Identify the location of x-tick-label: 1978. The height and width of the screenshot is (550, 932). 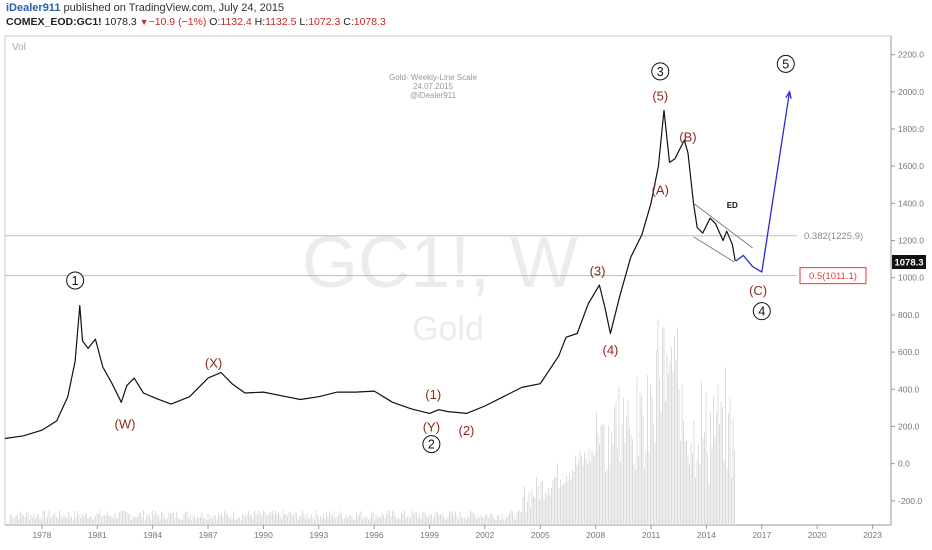
(41, 535).